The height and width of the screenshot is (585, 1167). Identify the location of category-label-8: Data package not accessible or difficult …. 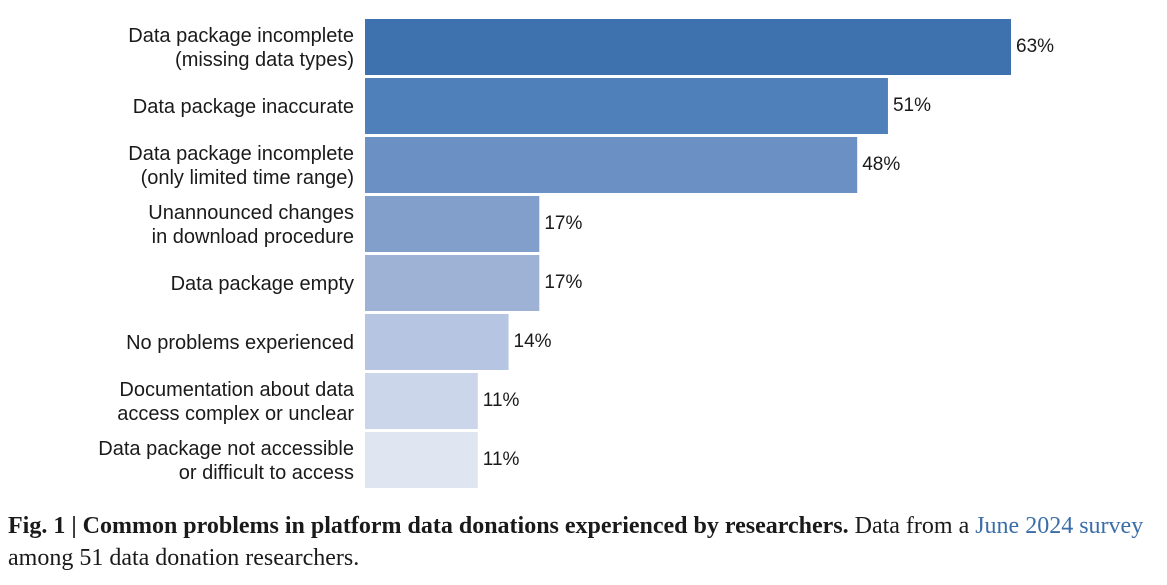
(226, 461).